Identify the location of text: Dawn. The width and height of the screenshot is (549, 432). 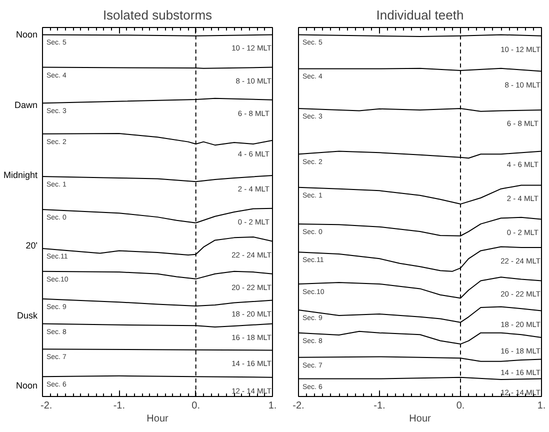
(26, 105).